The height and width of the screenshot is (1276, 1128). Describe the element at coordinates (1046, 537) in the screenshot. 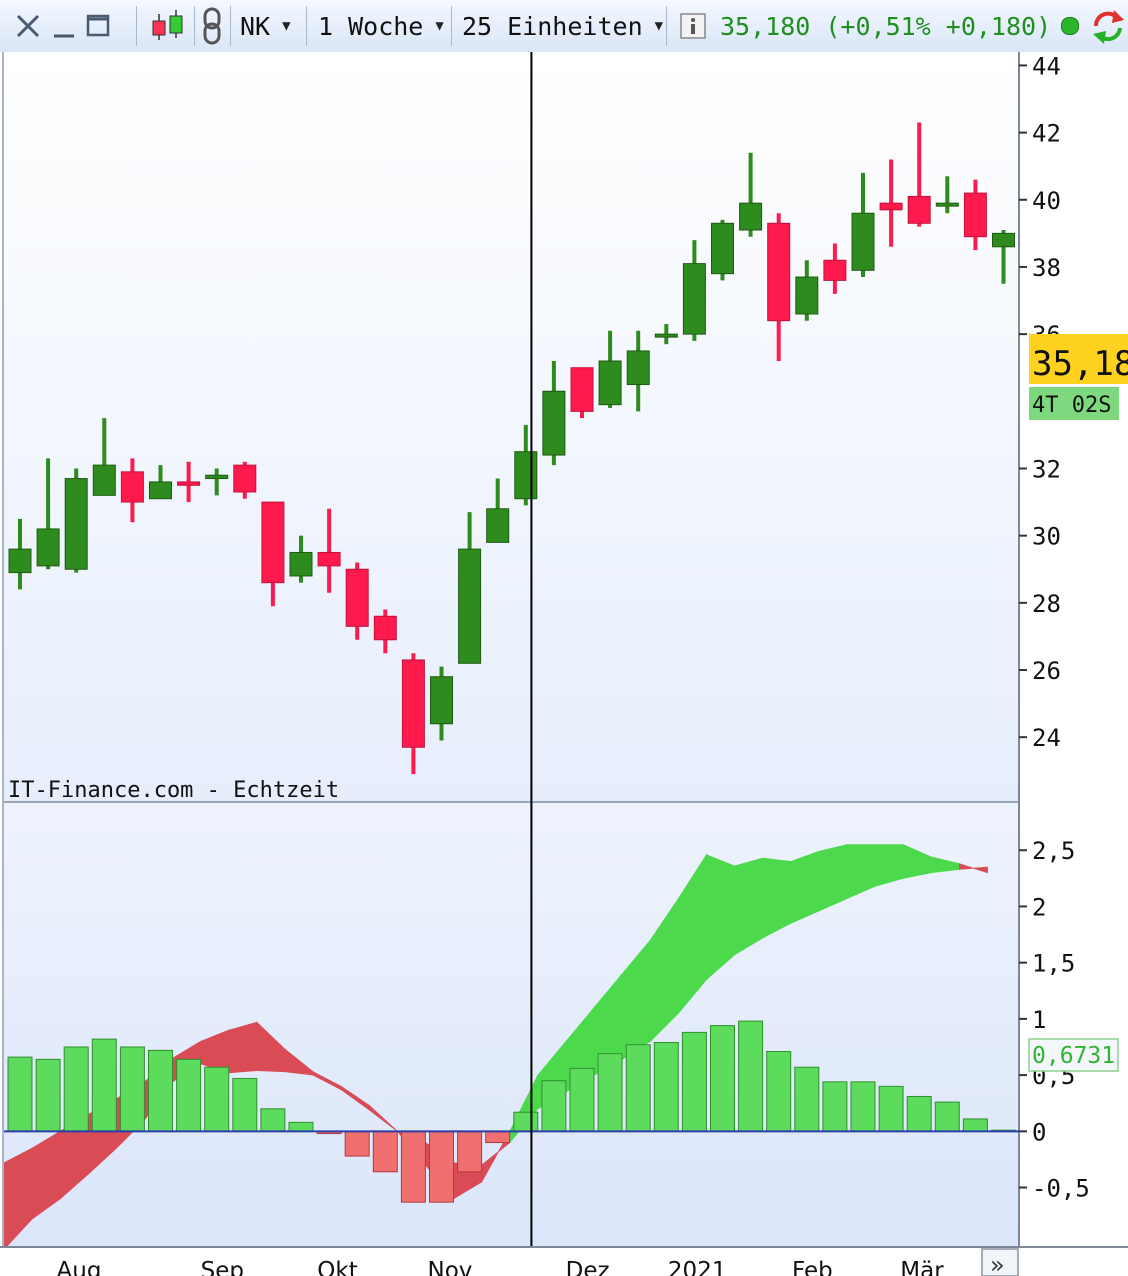

I see `price-tick-label: 30` at that location.